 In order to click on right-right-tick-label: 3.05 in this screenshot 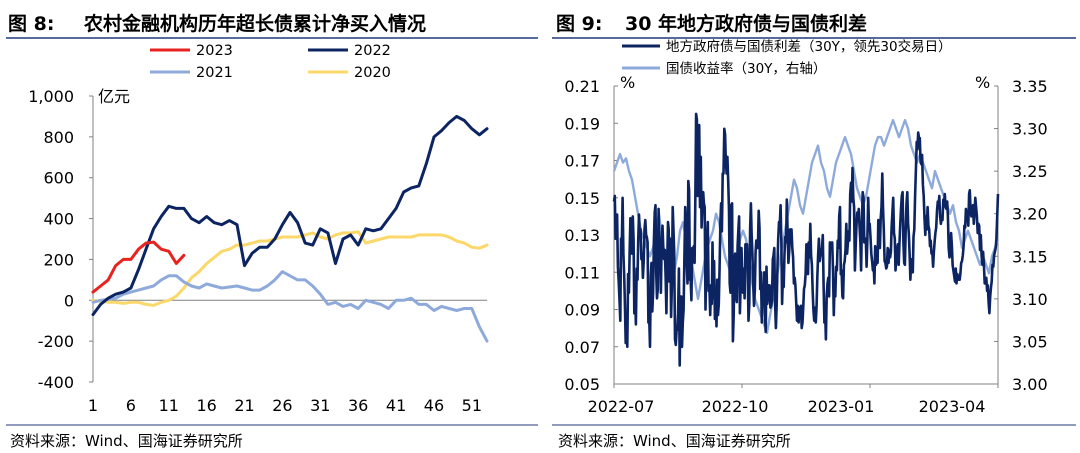, I will do `click(1030, 341)`.